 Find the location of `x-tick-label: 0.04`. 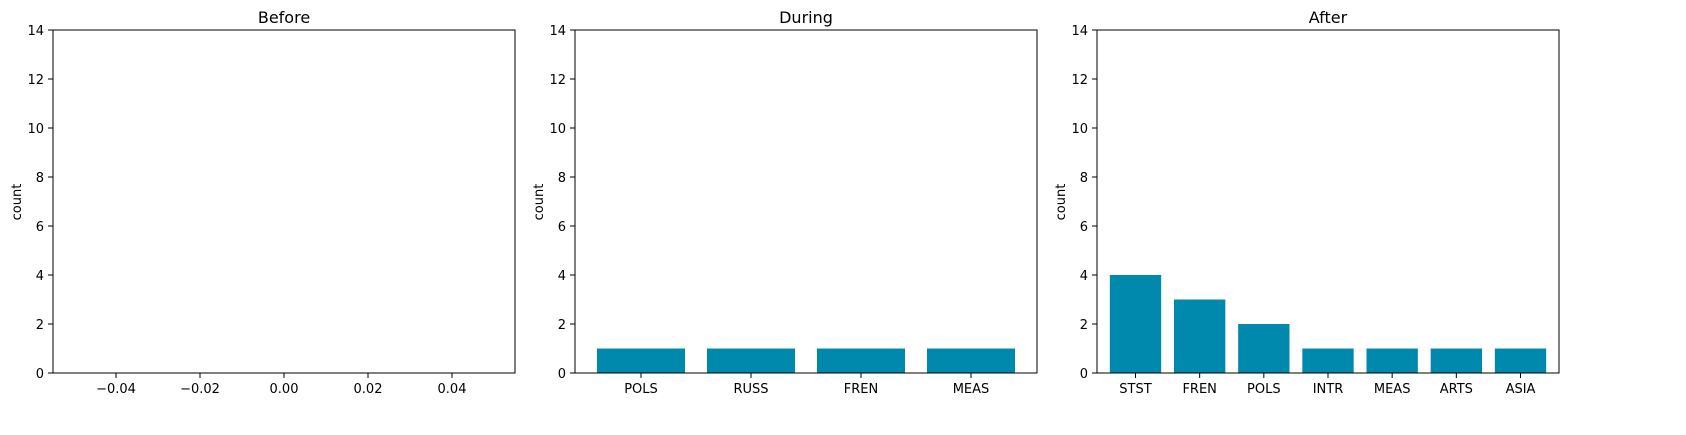

x-tick-label: 0.04 is located at coordinates (452, 389).